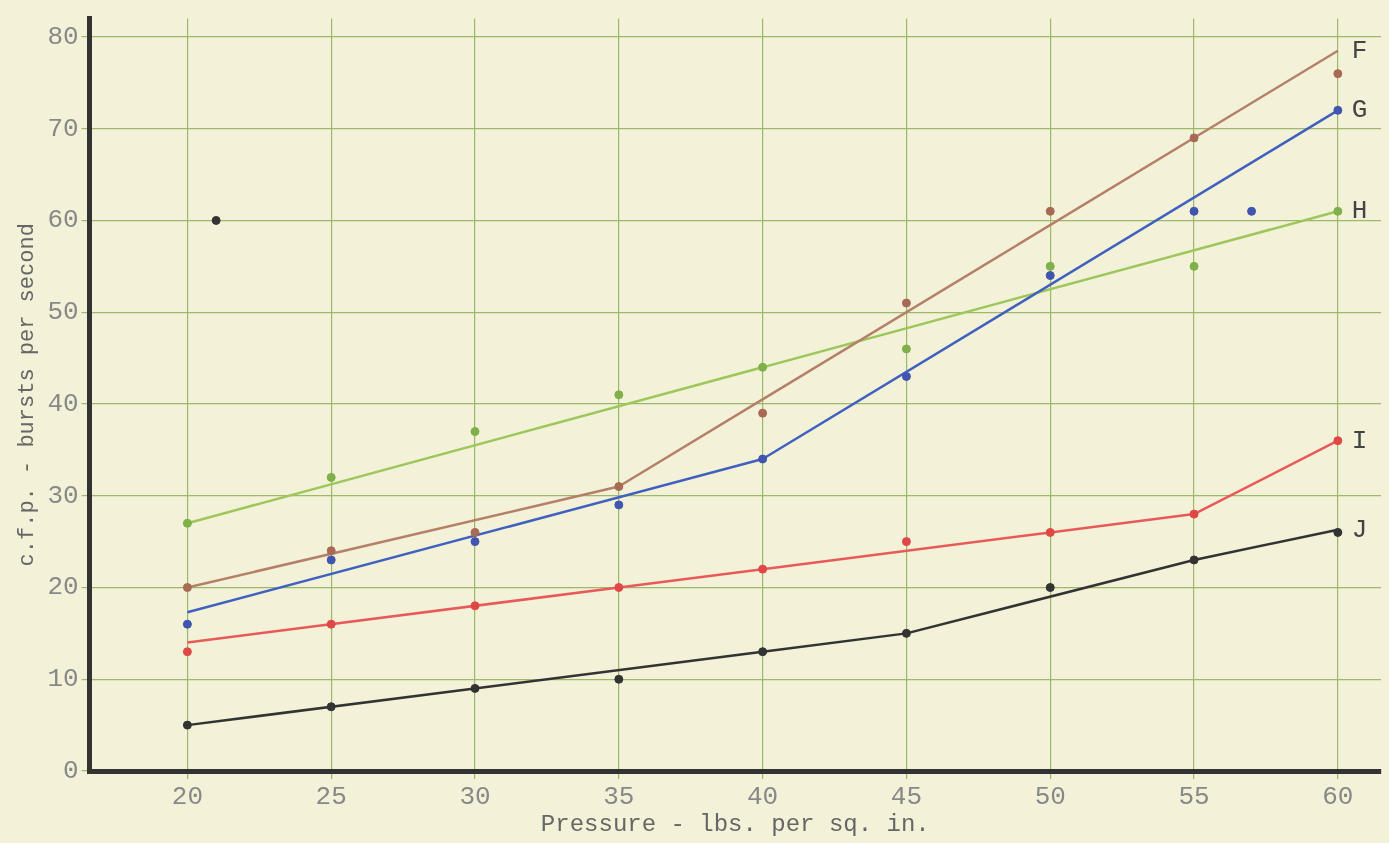 The height and width of the screenshot is (843, 1389). Describe the element at coordinates (1338, 797) in the screenshot. I see `x-tick-label: 60` at that location.